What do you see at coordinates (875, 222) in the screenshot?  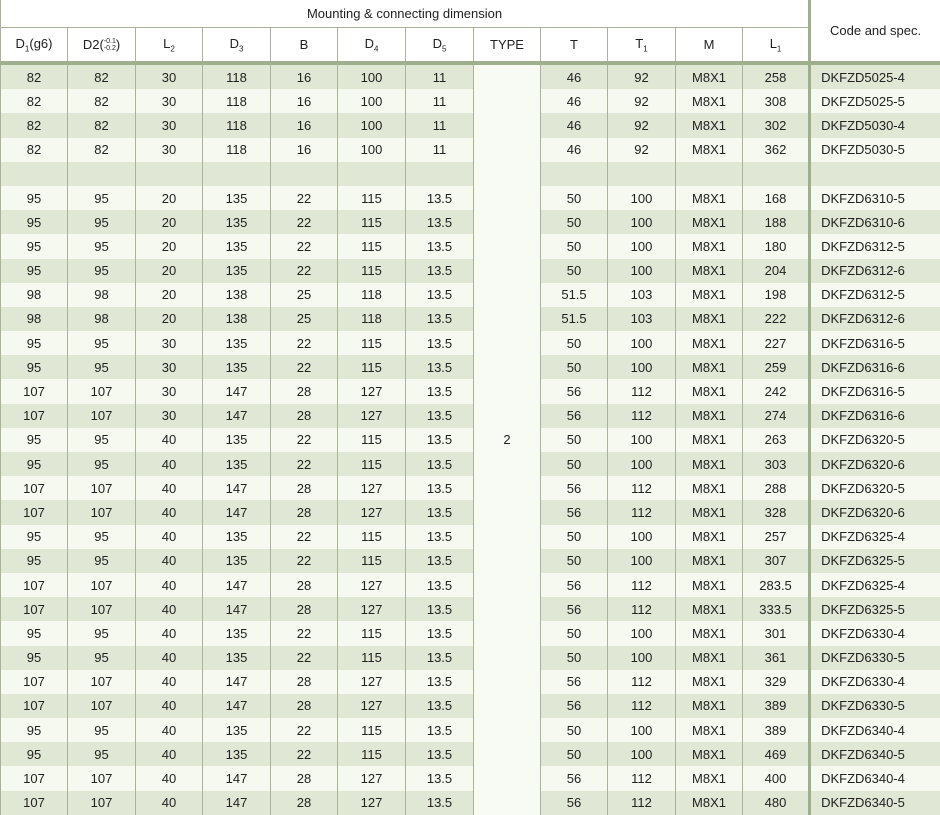 I see `code-cell: DKFZD6310-6` at bounding box center [875, 222].